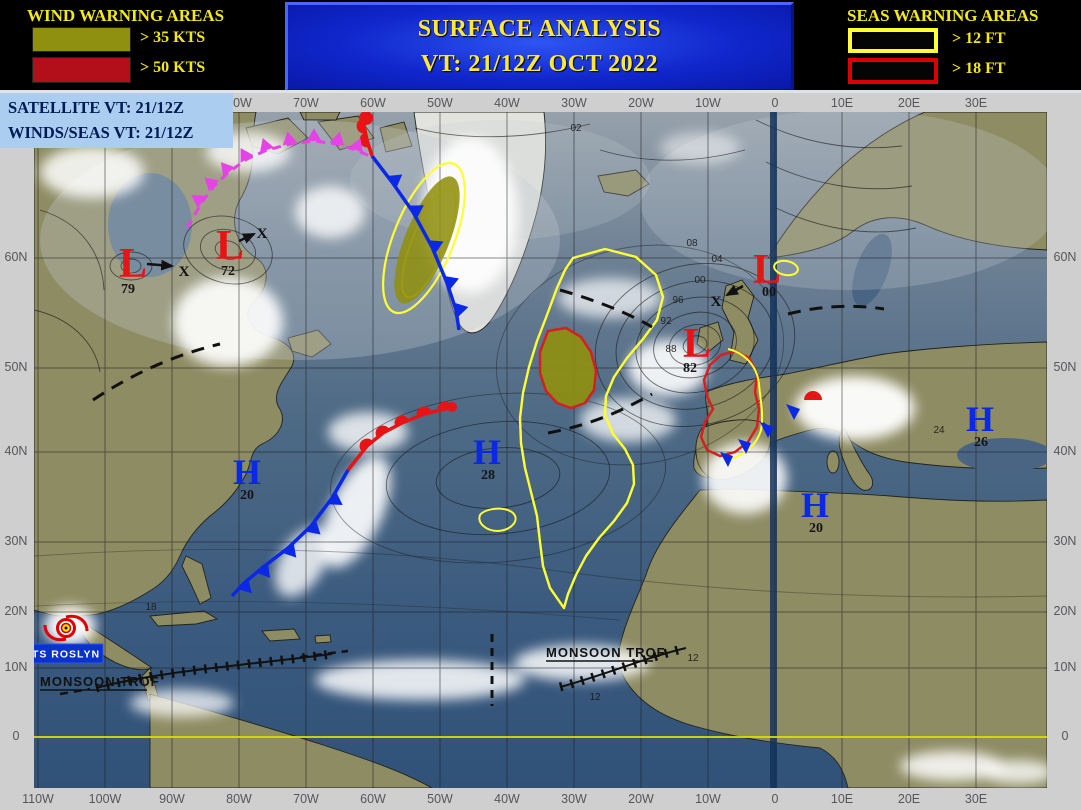 The width and height of the screenshot is (1081, 810). I want to click on tropical-storm-icon, so click(66, 628).